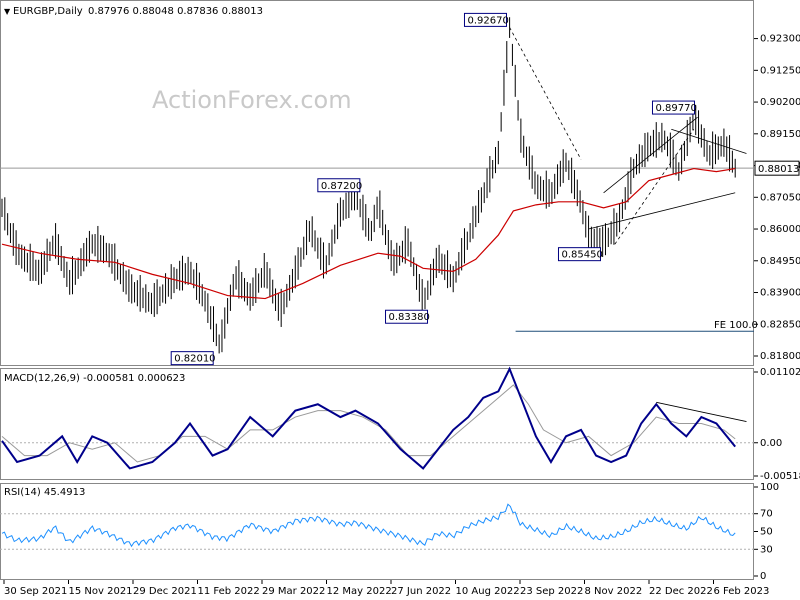 The width and height of the screenshot is (800, 600). Describe the element at coordinates (769, 487) in the screenshot. I see `rsi-tick-label: 100` at that location.